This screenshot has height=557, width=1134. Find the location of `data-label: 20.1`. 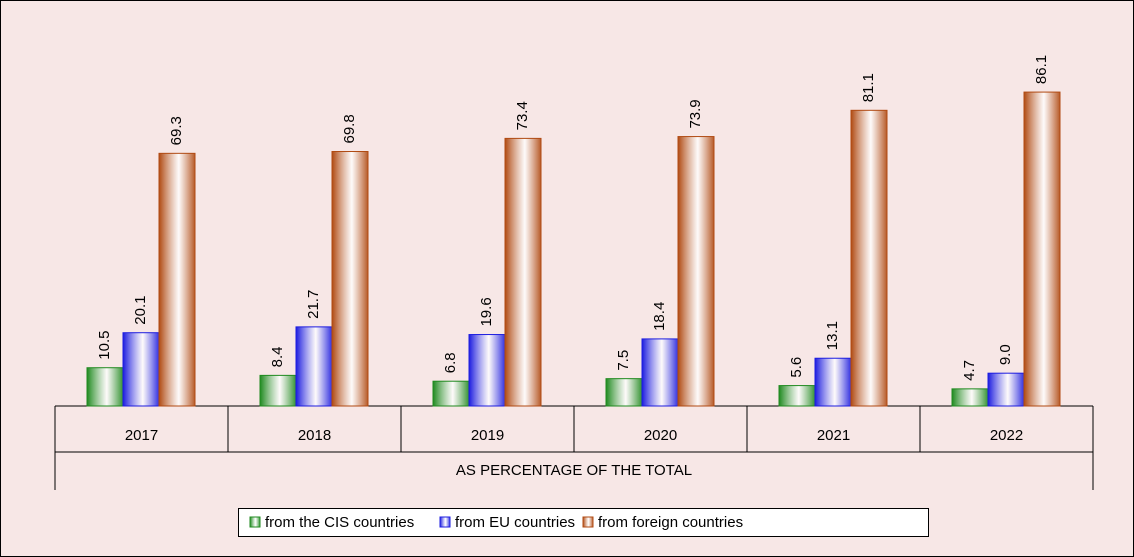

data-label: 20.1 is located at coordinates (140, 310).